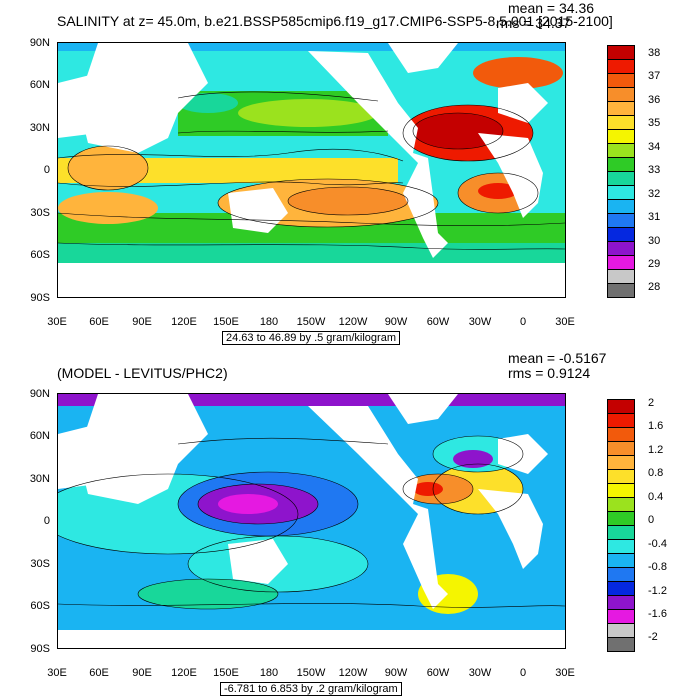 The width and height of the screenshot is (700, 700). Describe the element at coordinates (39, 436) in the screenshot. I see `lat-label: 60N` at that location.